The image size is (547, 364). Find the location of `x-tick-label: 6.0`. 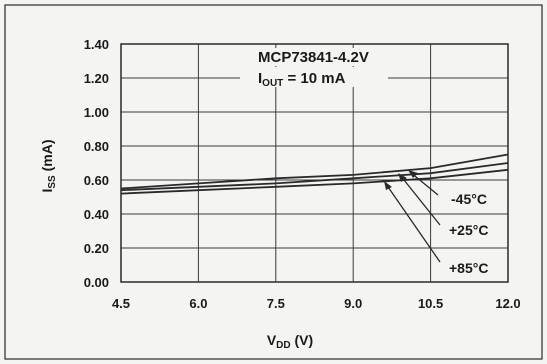

x-tick-label: 6.0 is located at coordinates (198, 303).